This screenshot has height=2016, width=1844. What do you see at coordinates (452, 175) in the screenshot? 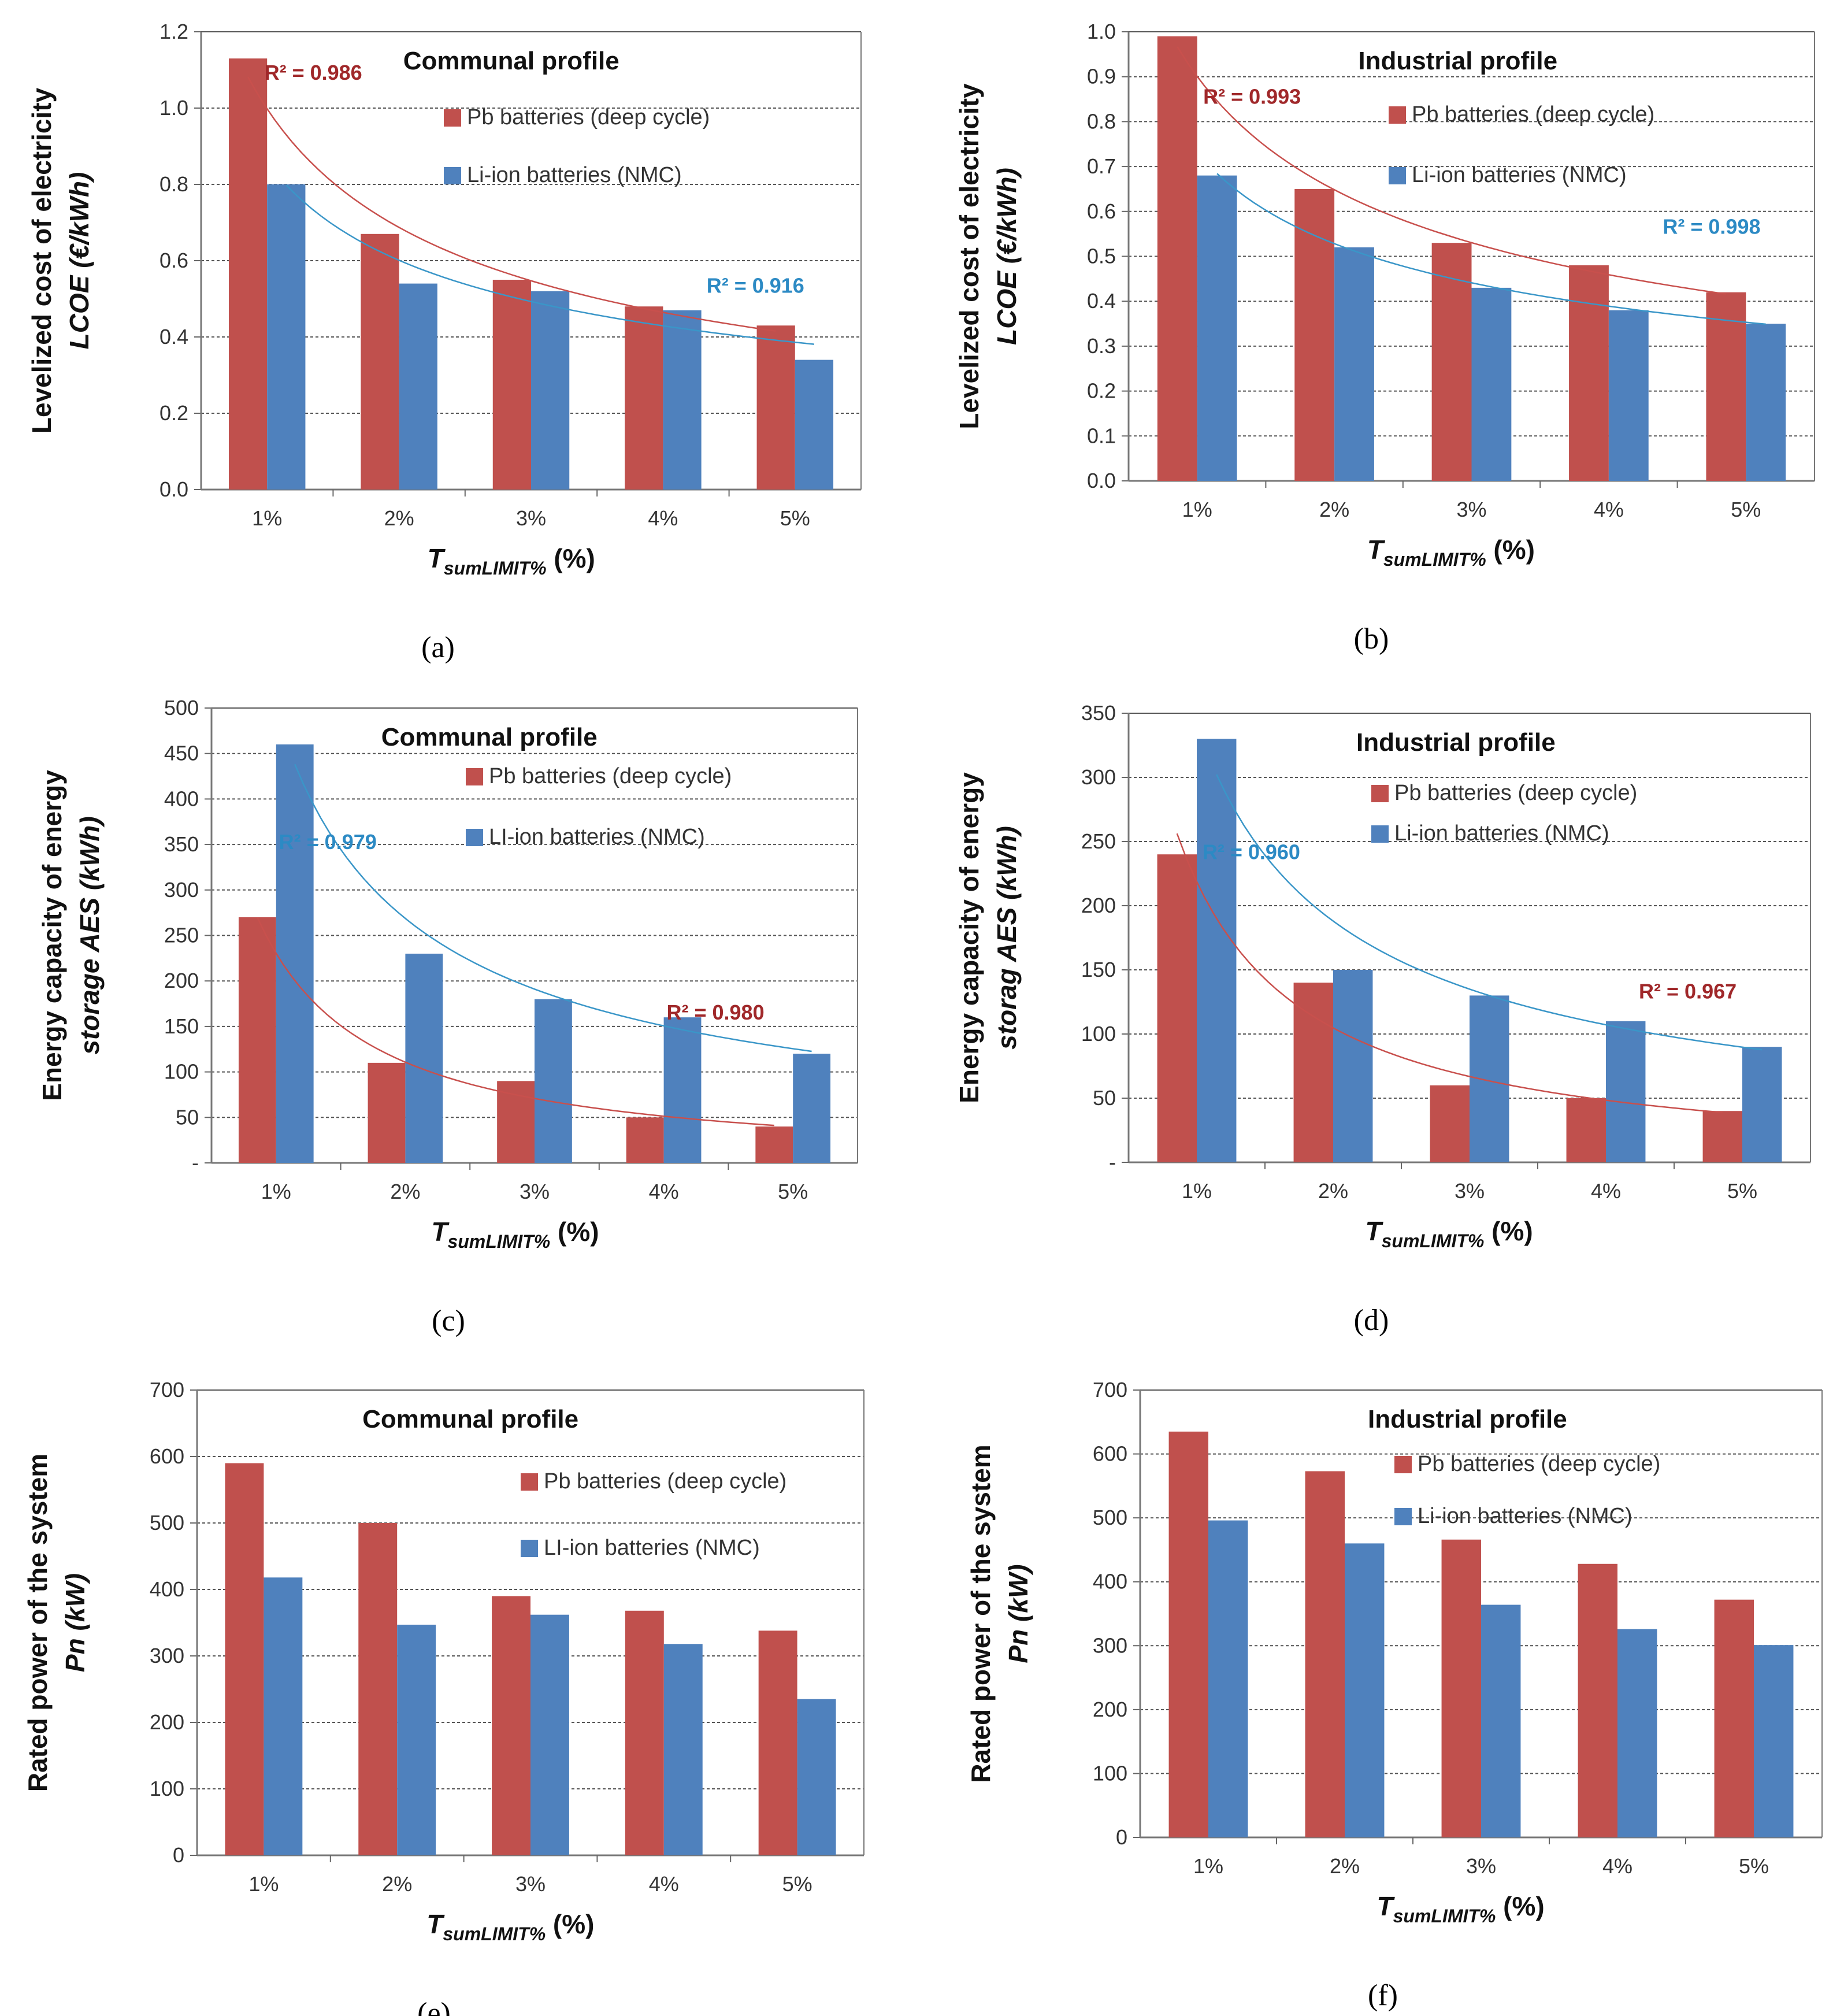
I see `legend-swatch-li-ion` at bounding box center [452, 175].